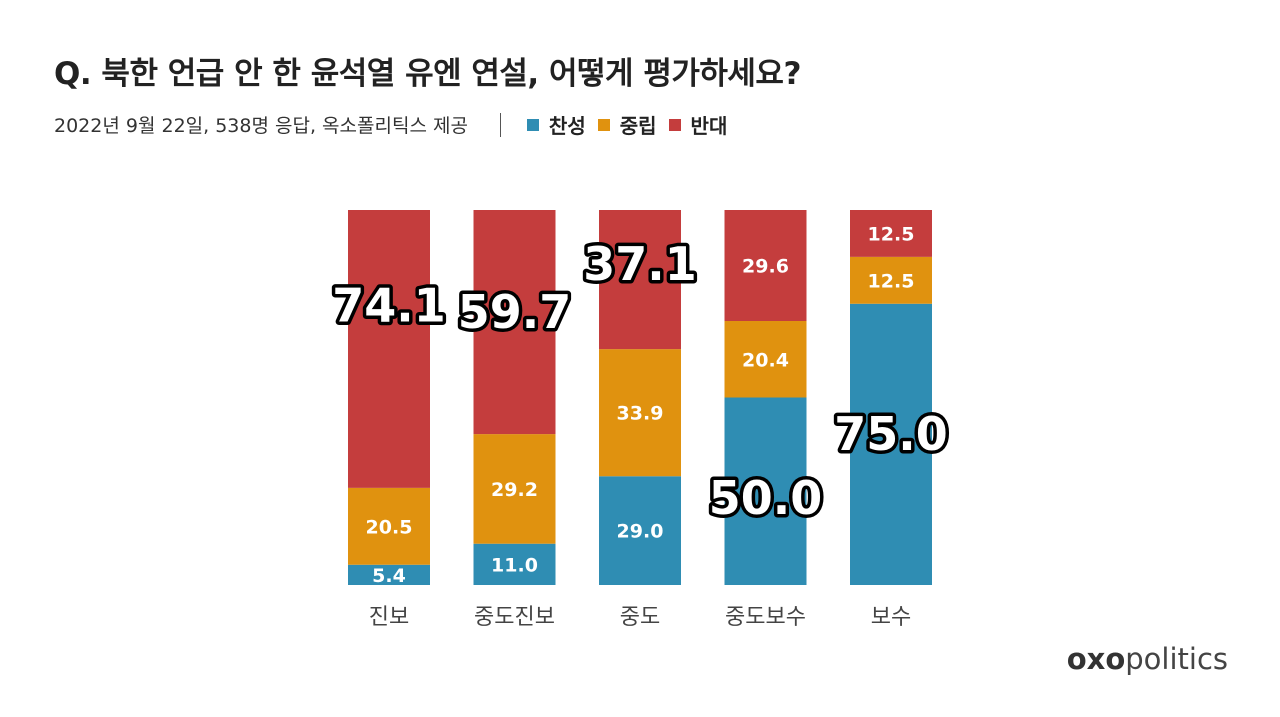 The width and height of the screenshot is (1280, 717). I want to click on value-label-approve-0: 5.4, so click(389, 576).